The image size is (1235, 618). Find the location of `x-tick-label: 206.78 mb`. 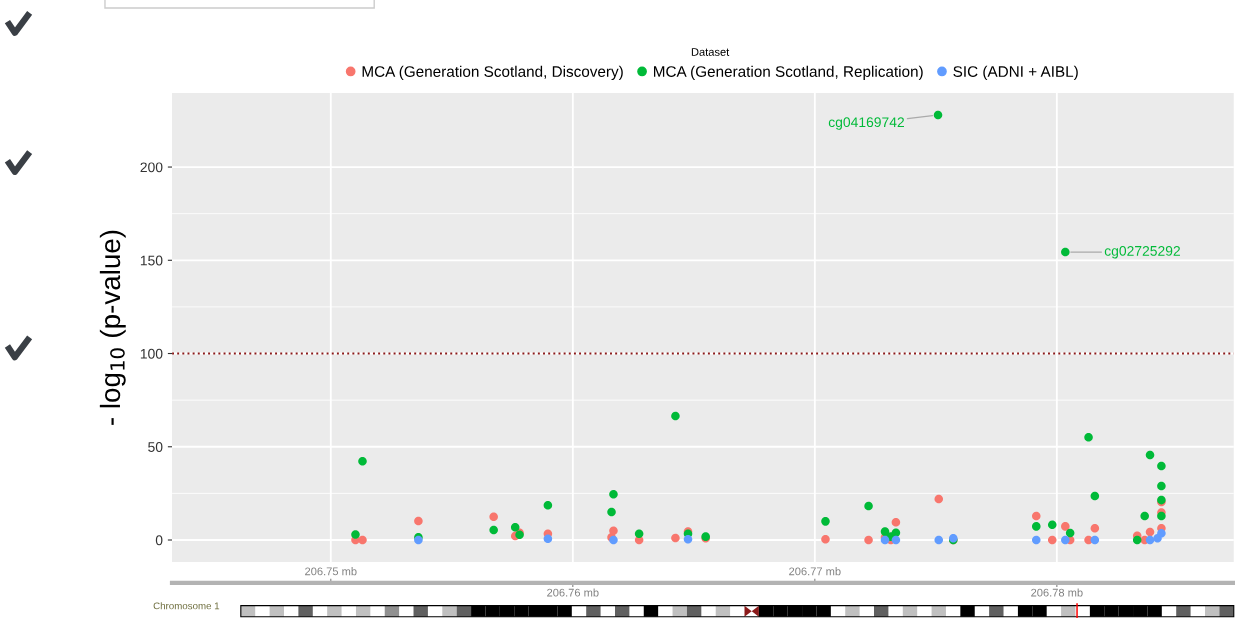

x-tick-label: 206.78 mb is located at coordinates (1057, 592).